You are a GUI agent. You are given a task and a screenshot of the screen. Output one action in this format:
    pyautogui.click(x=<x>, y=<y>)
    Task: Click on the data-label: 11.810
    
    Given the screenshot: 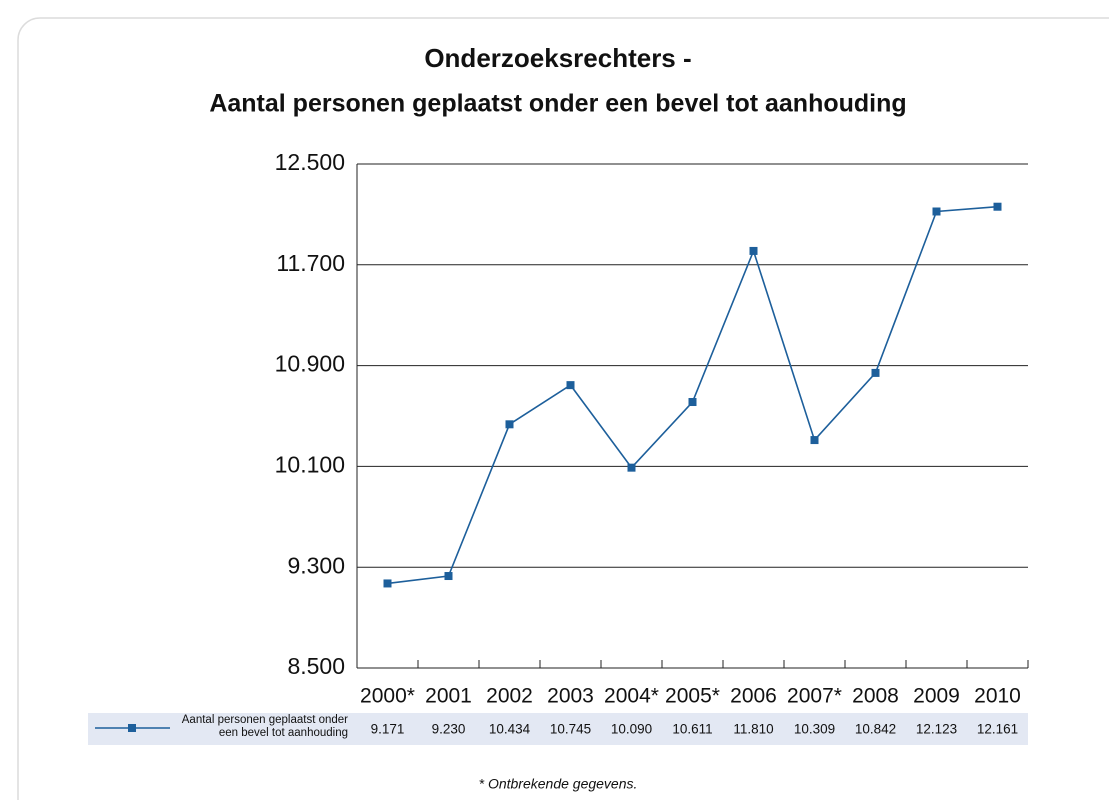 What is the action you would take?
    pyautogui.click(x=753, y=729)
    